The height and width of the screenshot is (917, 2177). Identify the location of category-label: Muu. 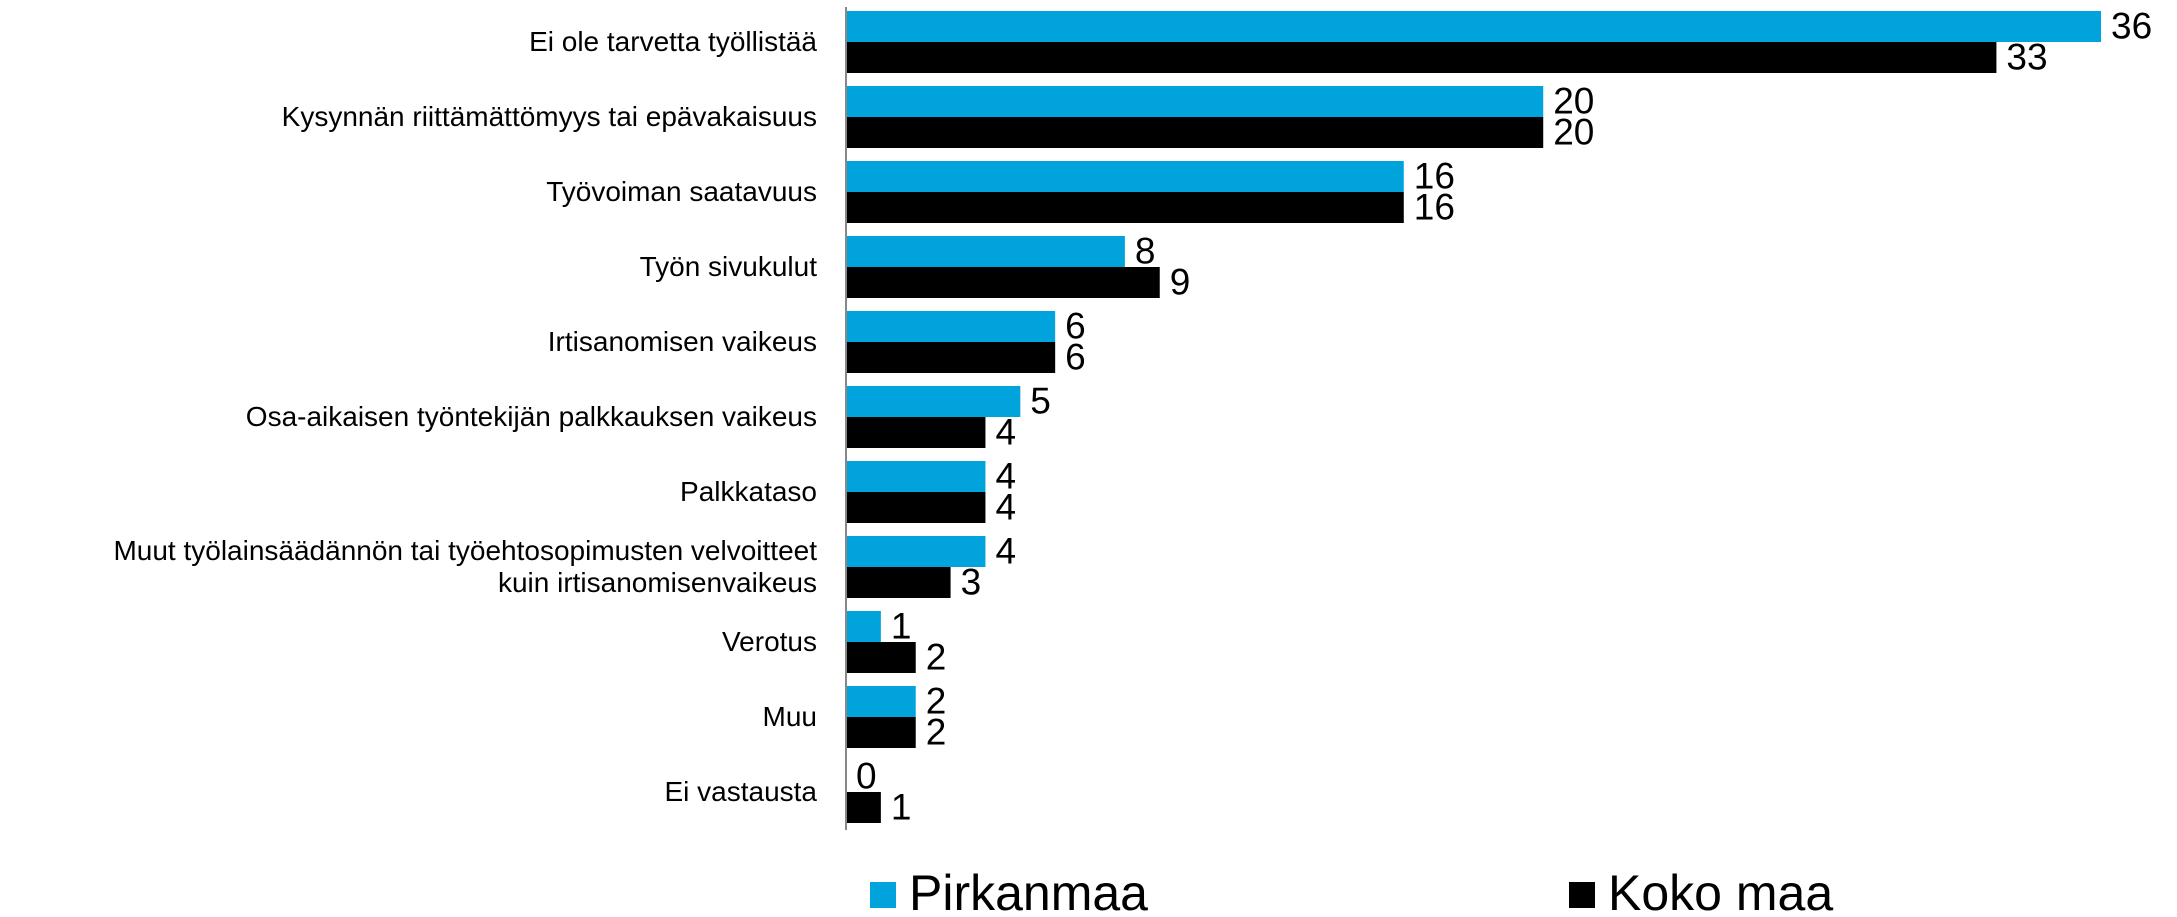
(789, 716).